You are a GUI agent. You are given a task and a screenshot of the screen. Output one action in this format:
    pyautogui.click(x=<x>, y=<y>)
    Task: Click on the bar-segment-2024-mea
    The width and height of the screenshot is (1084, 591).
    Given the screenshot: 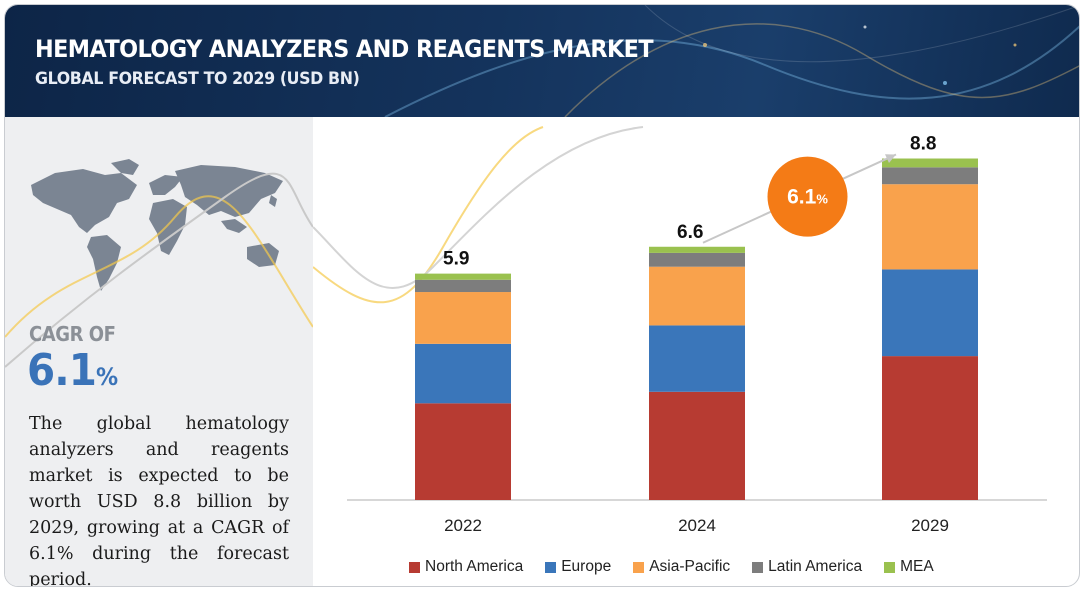 What is the action you would take?
    pyautogui.click(x=697, y=249)
    